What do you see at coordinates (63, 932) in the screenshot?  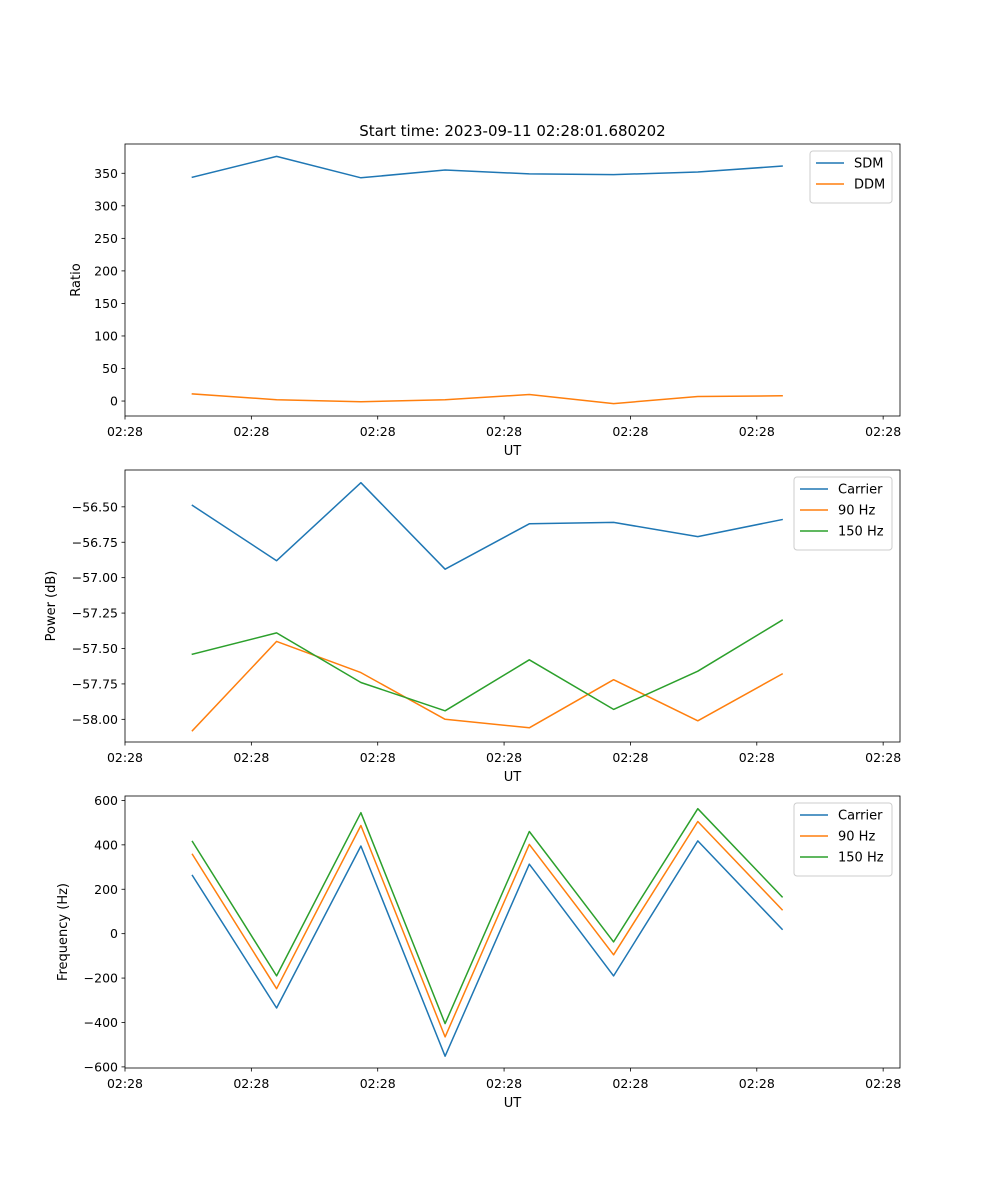 I see `y-axis-label: Frequency (Hz)` at bounding box center [63, 932].